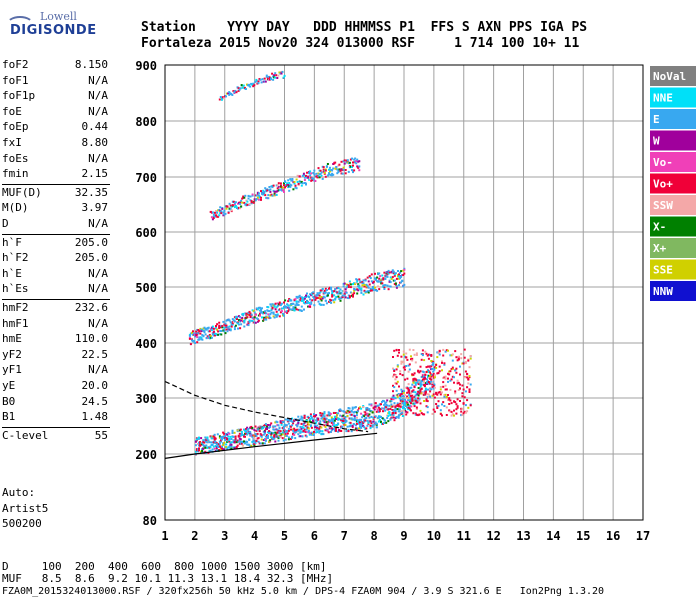 The image size is (700, 600). Describe the element at coordinates (146, 344) in the screenshot. I see `y-tick-label: 400` at that location.